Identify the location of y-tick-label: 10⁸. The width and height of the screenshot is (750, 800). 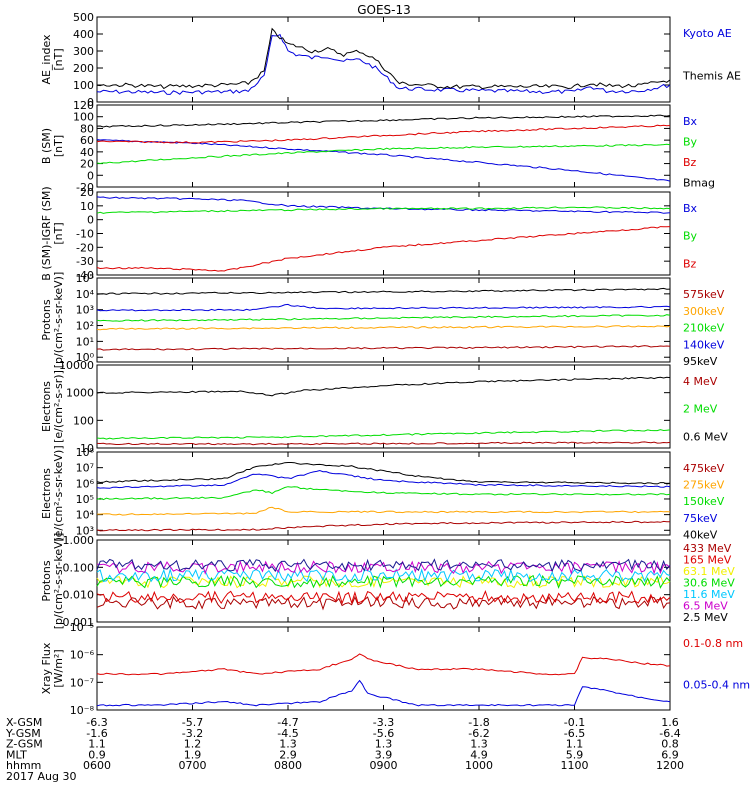
(85, 452).